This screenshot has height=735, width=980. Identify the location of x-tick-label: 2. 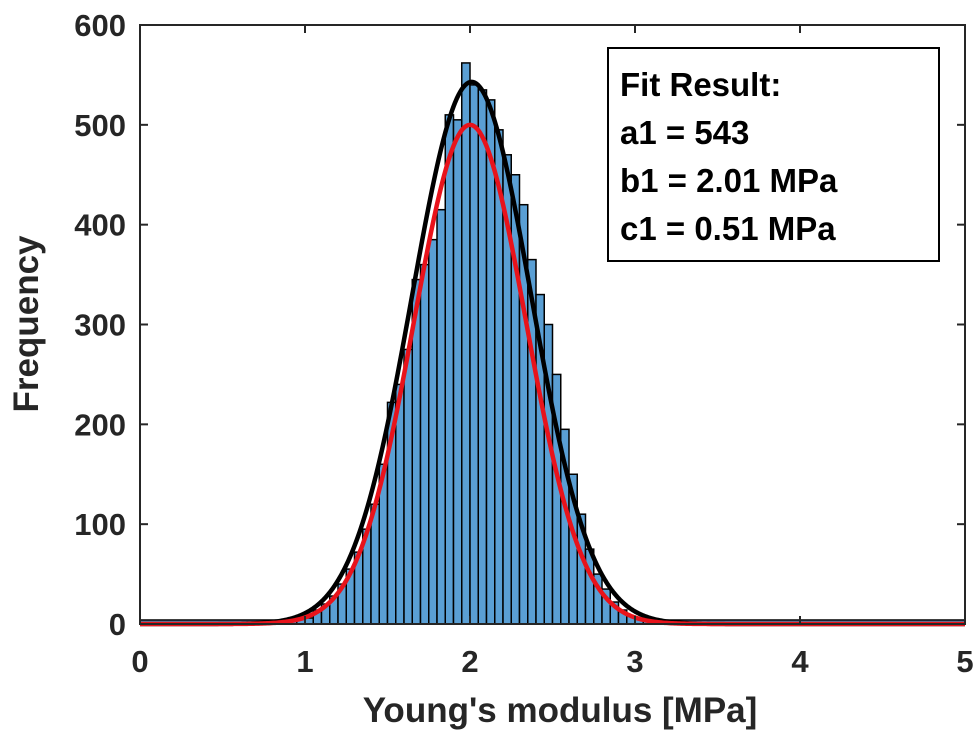
(469, 661).